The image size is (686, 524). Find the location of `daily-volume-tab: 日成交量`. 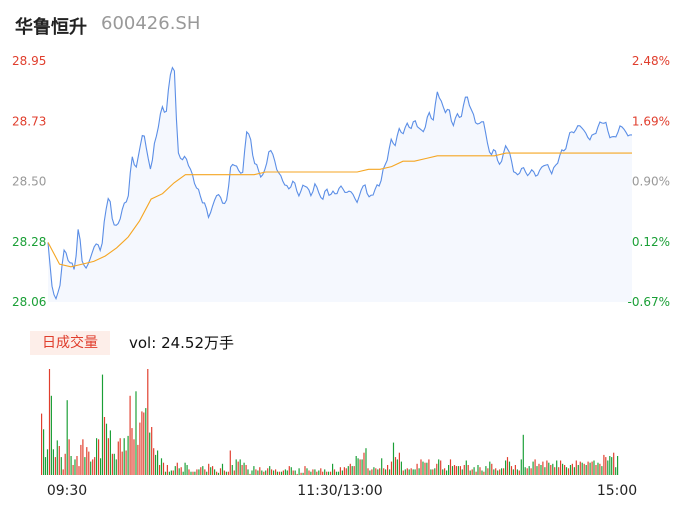

daily-volume-tab: 日成交量 is located at coordinates (70, 343).